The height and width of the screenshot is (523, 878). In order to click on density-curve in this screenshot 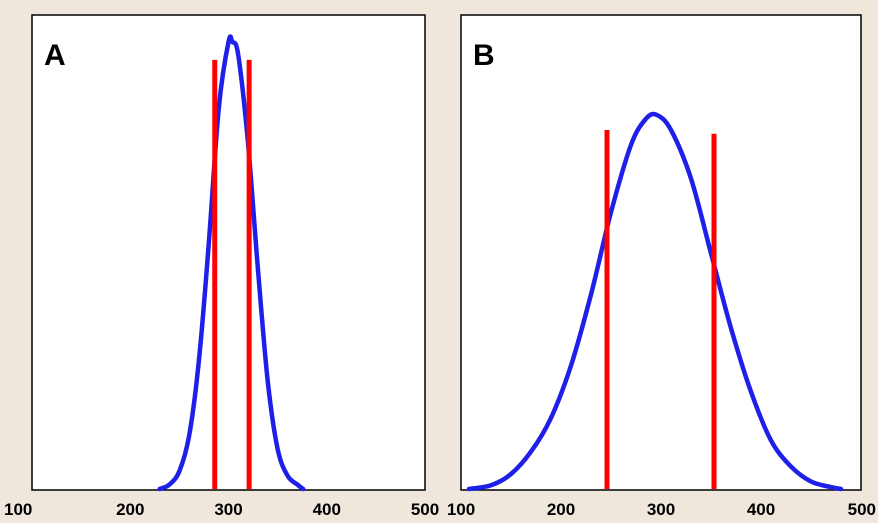, I will do `click(231, 263)`.